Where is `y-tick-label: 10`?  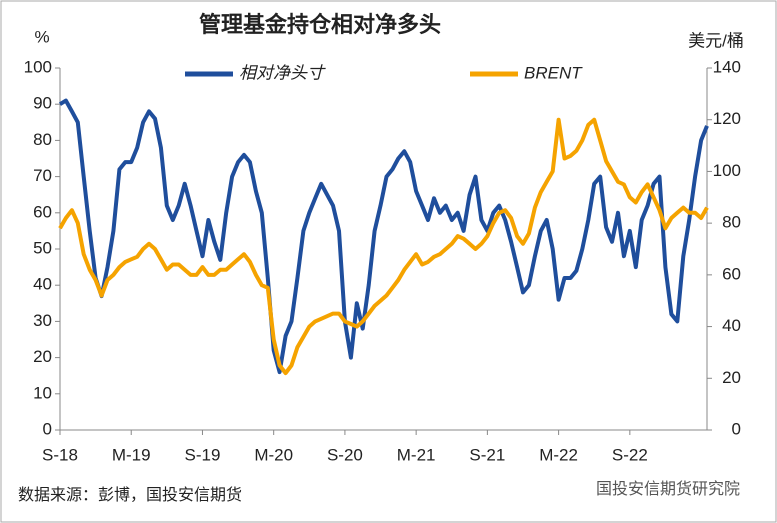 y-tick-label: 10 is located at coordinates (42, 392).